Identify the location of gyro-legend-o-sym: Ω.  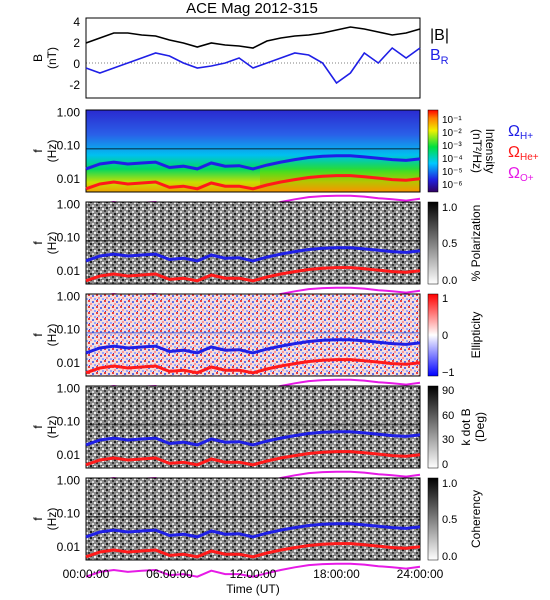
(514, 173).